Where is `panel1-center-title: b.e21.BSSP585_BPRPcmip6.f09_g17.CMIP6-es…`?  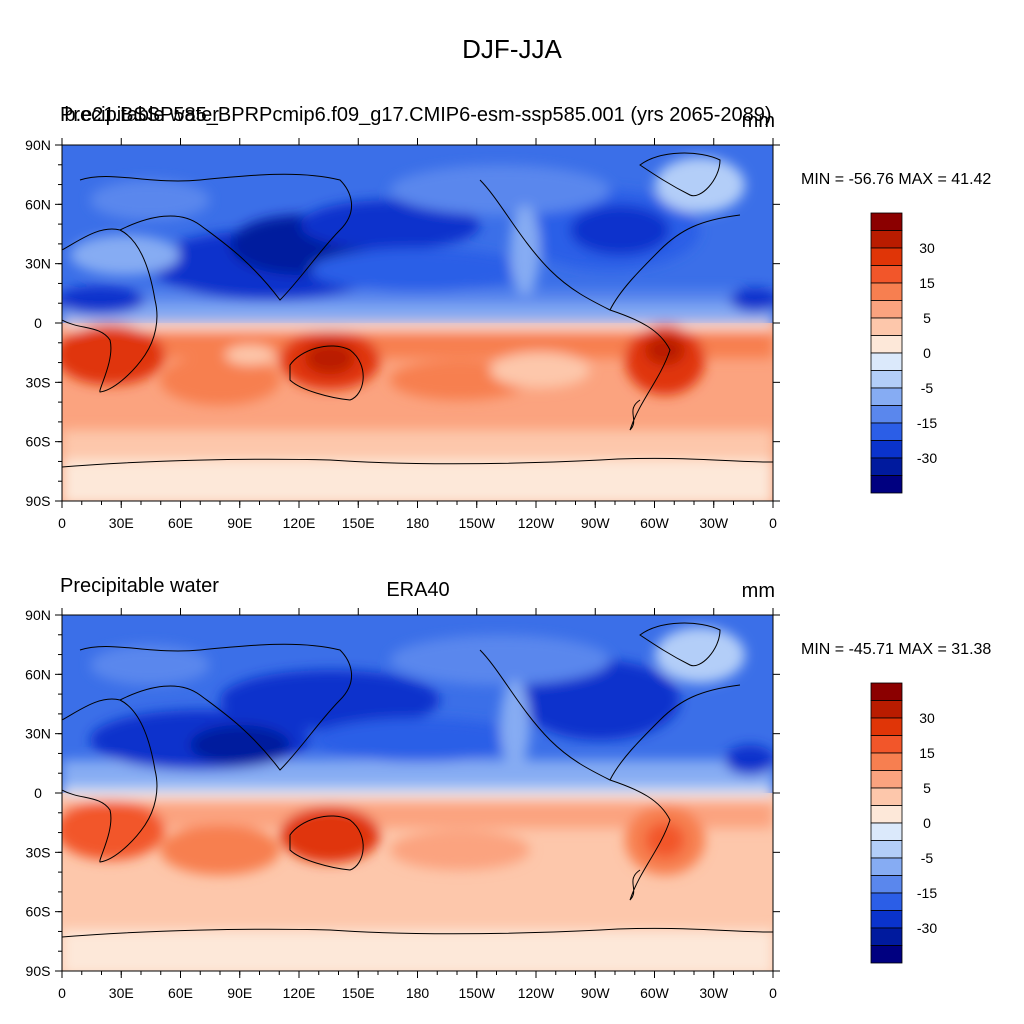 panel1-center-title: b.e21.BSSP585_BPRPcmip6.f09_g17.CMIP6-es… is located at coordinates (418, 115).